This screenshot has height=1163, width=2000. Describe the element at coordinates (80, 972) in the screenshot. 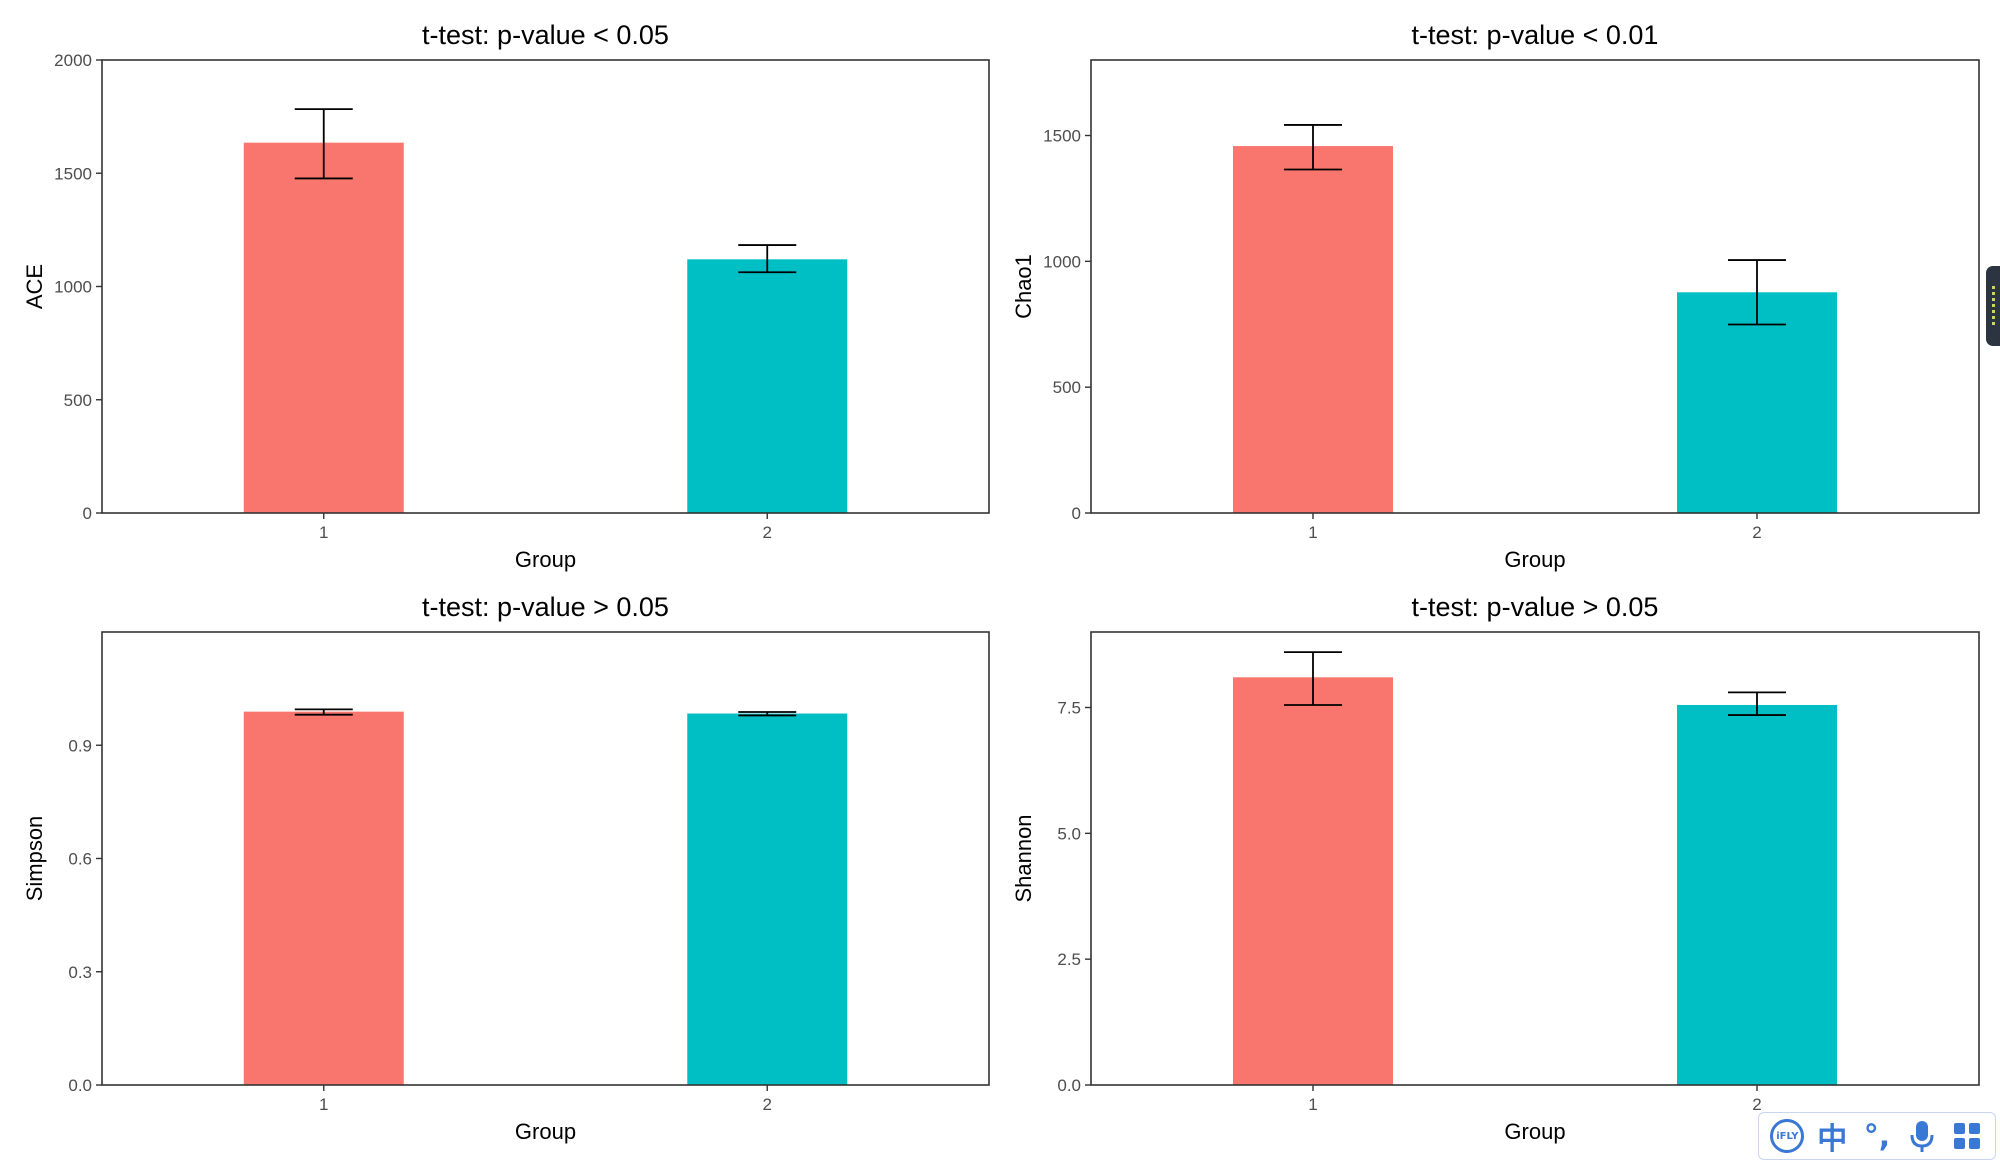

I see `y-tick-label: 0.3` at that location.